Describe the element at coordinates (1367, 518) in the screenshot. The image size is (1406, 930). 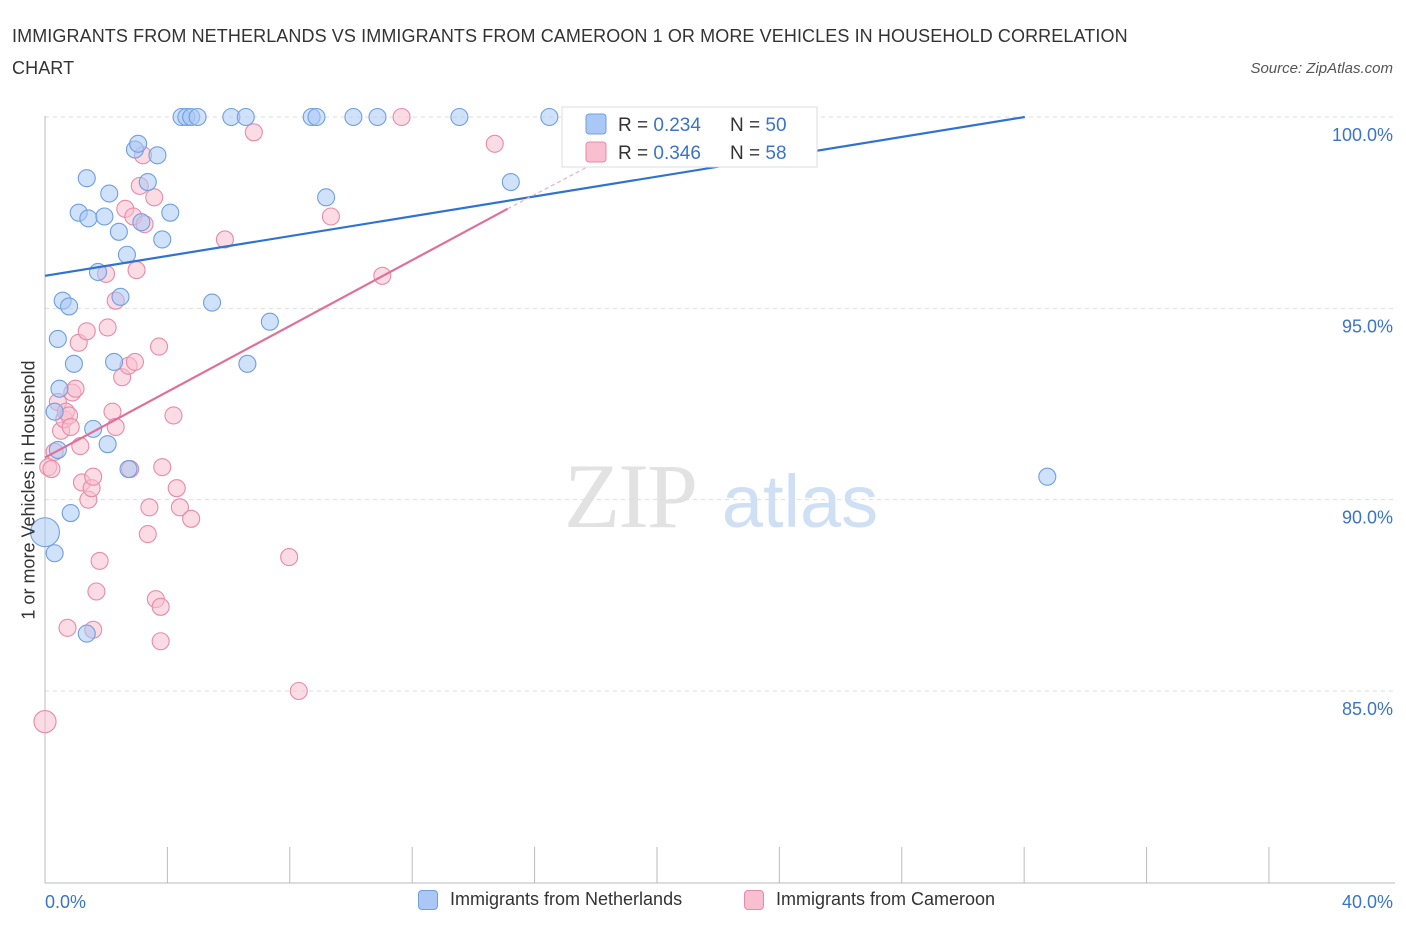
I see `y-tick-label: 90.0%` at that location.